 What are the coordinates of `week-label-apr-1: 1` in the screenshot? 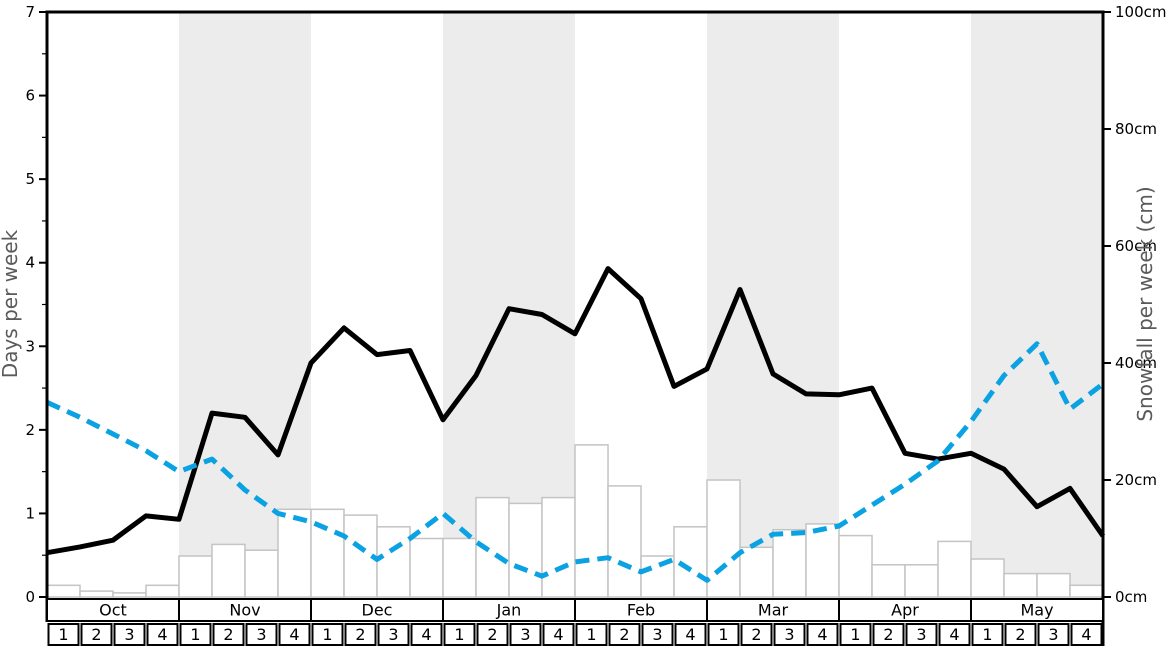 It's located at (855, 634).